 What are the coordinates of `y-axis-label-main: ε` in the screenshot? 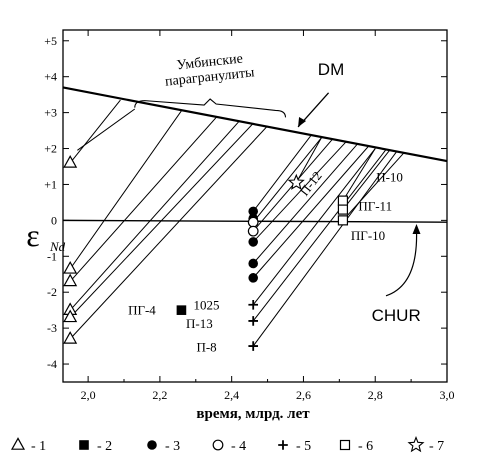 It's located at (32, 235).